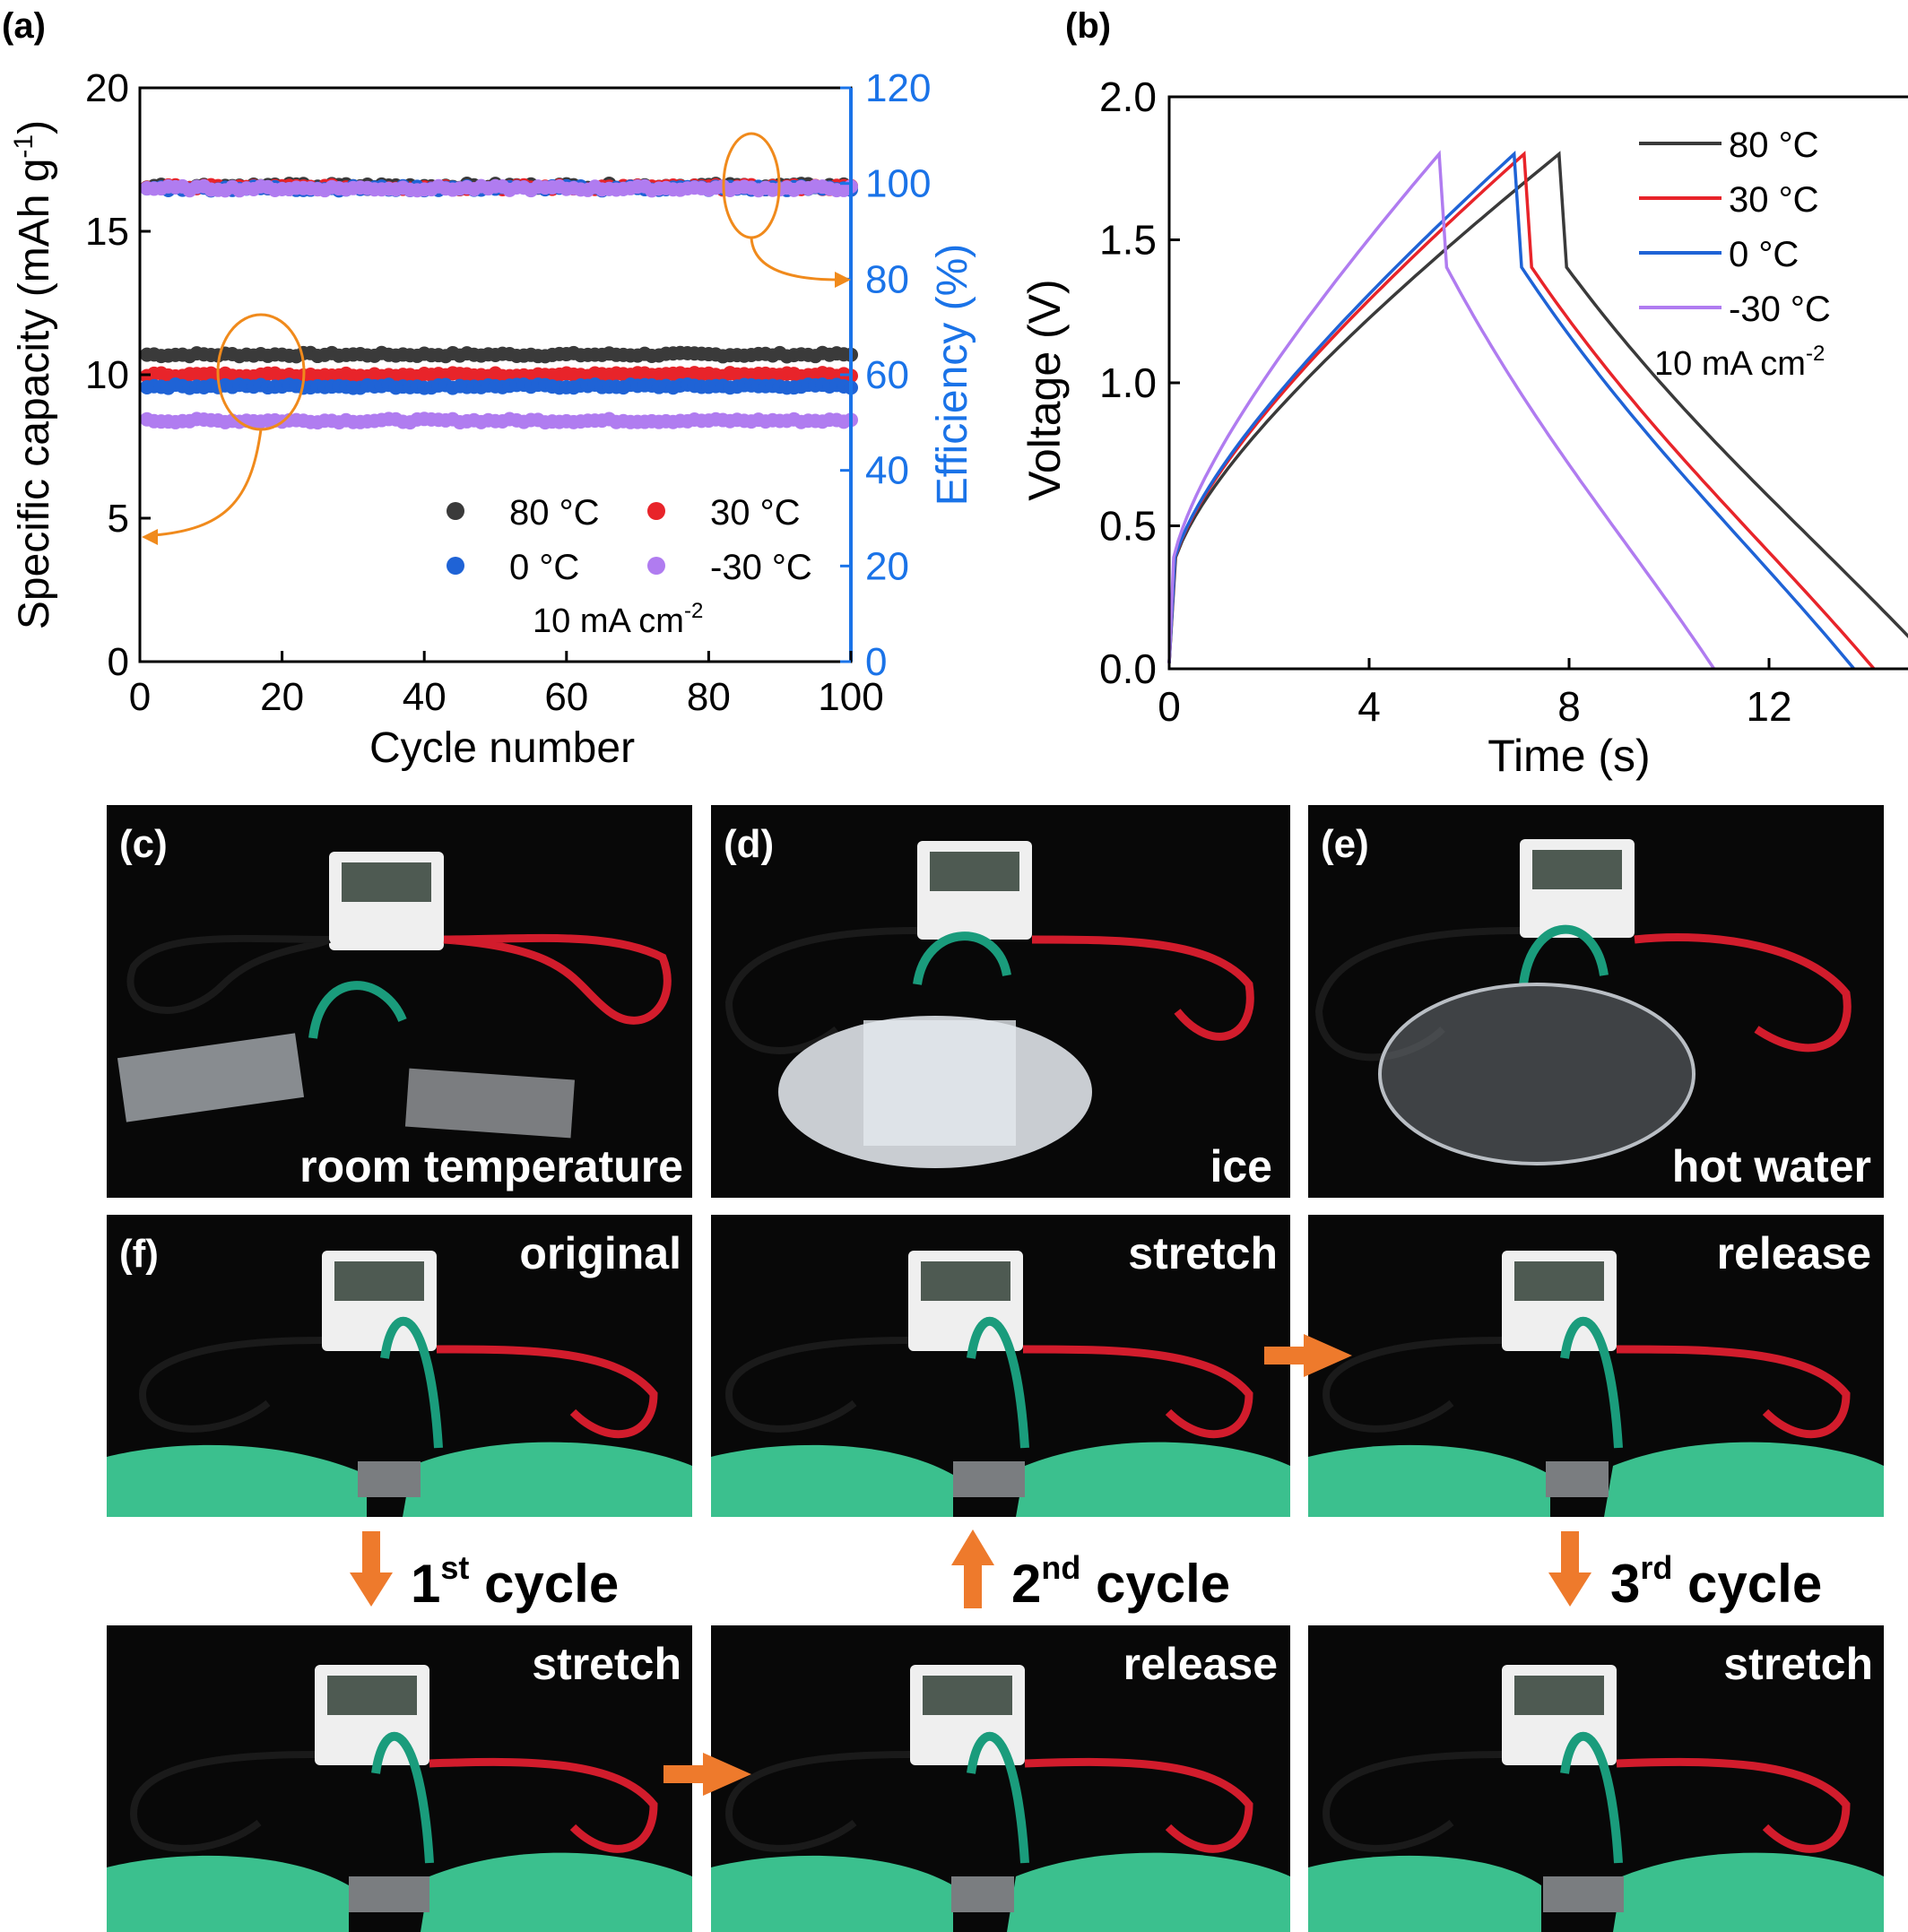 The height and width of the screenshot is (1932, 1908). Describe the element at coordinates (150, 537) in the screenshot. I see `arrowhead-left` at that location.